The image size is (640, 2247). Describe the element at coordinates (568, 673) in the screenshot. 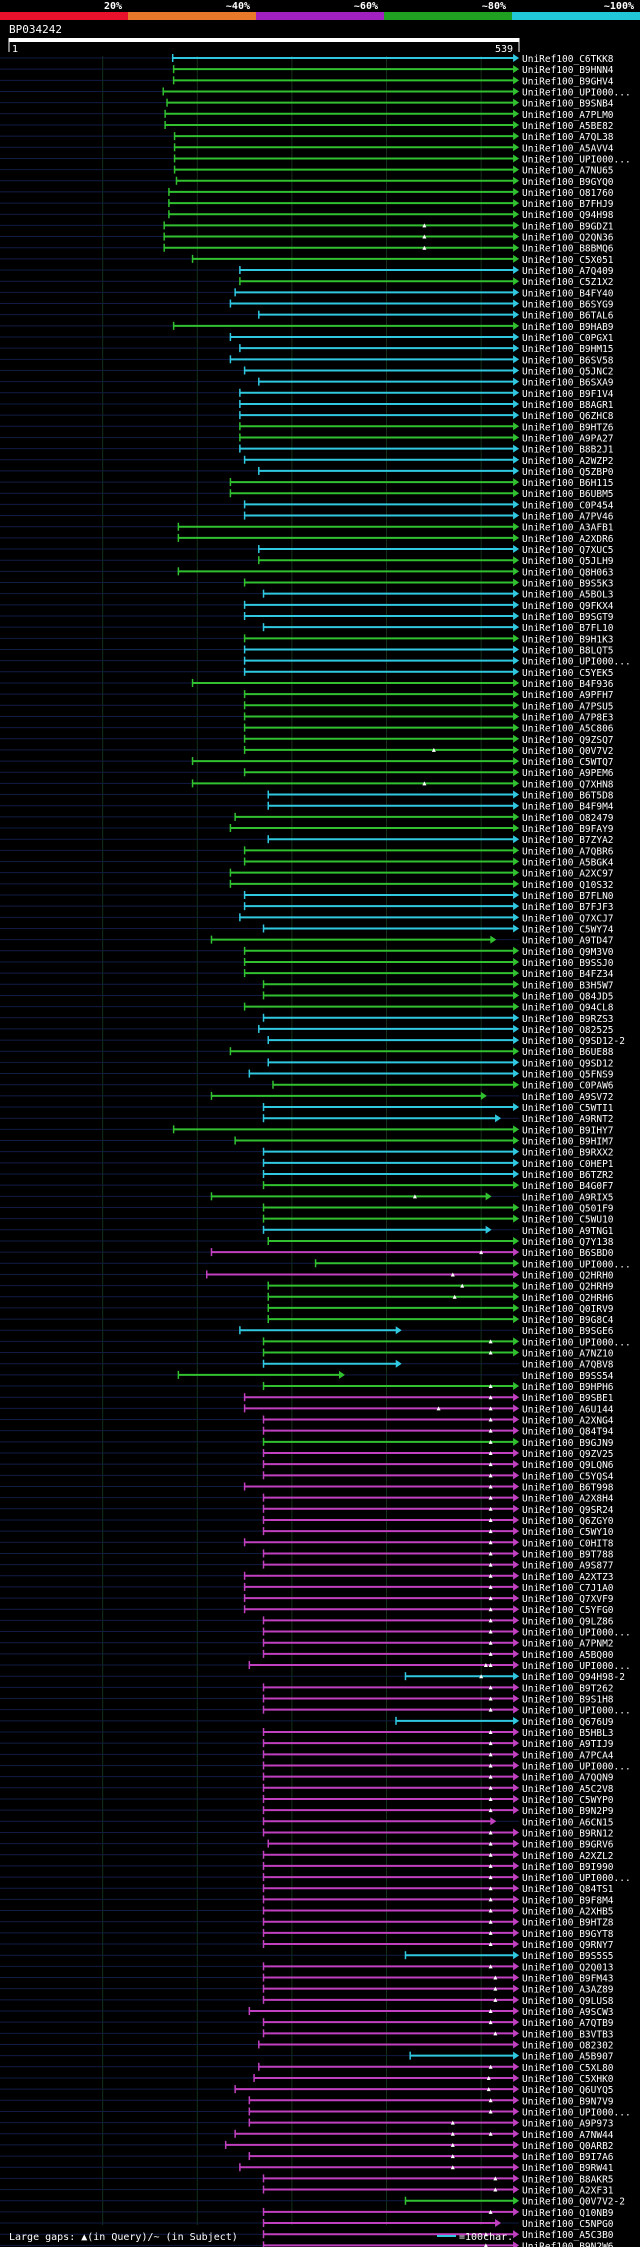

I see `hit-label: UniRef100_C5YEK5` at that location.